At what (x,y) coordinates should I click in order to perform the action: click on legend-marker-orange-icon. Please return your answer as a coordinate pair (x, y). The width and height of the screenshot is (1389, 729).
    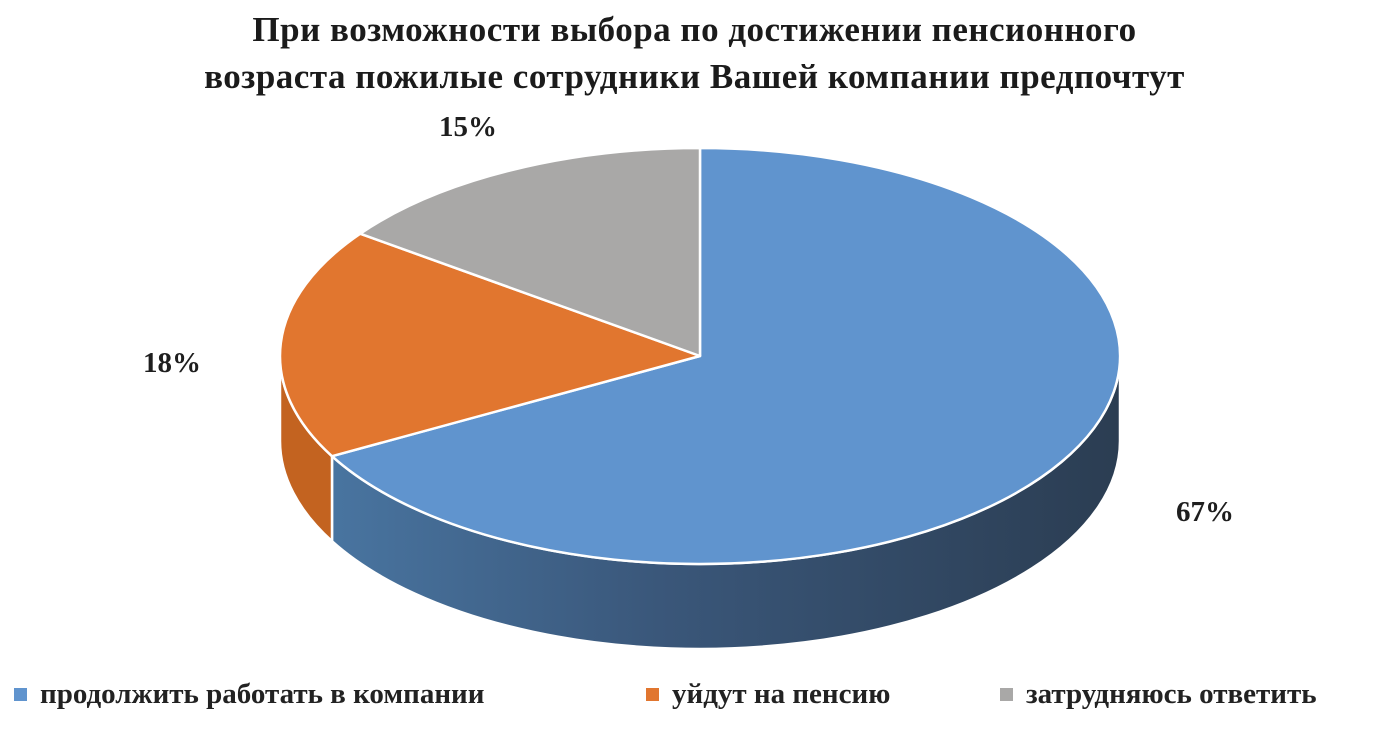
    Looking at the image, I should click on (652, 694).